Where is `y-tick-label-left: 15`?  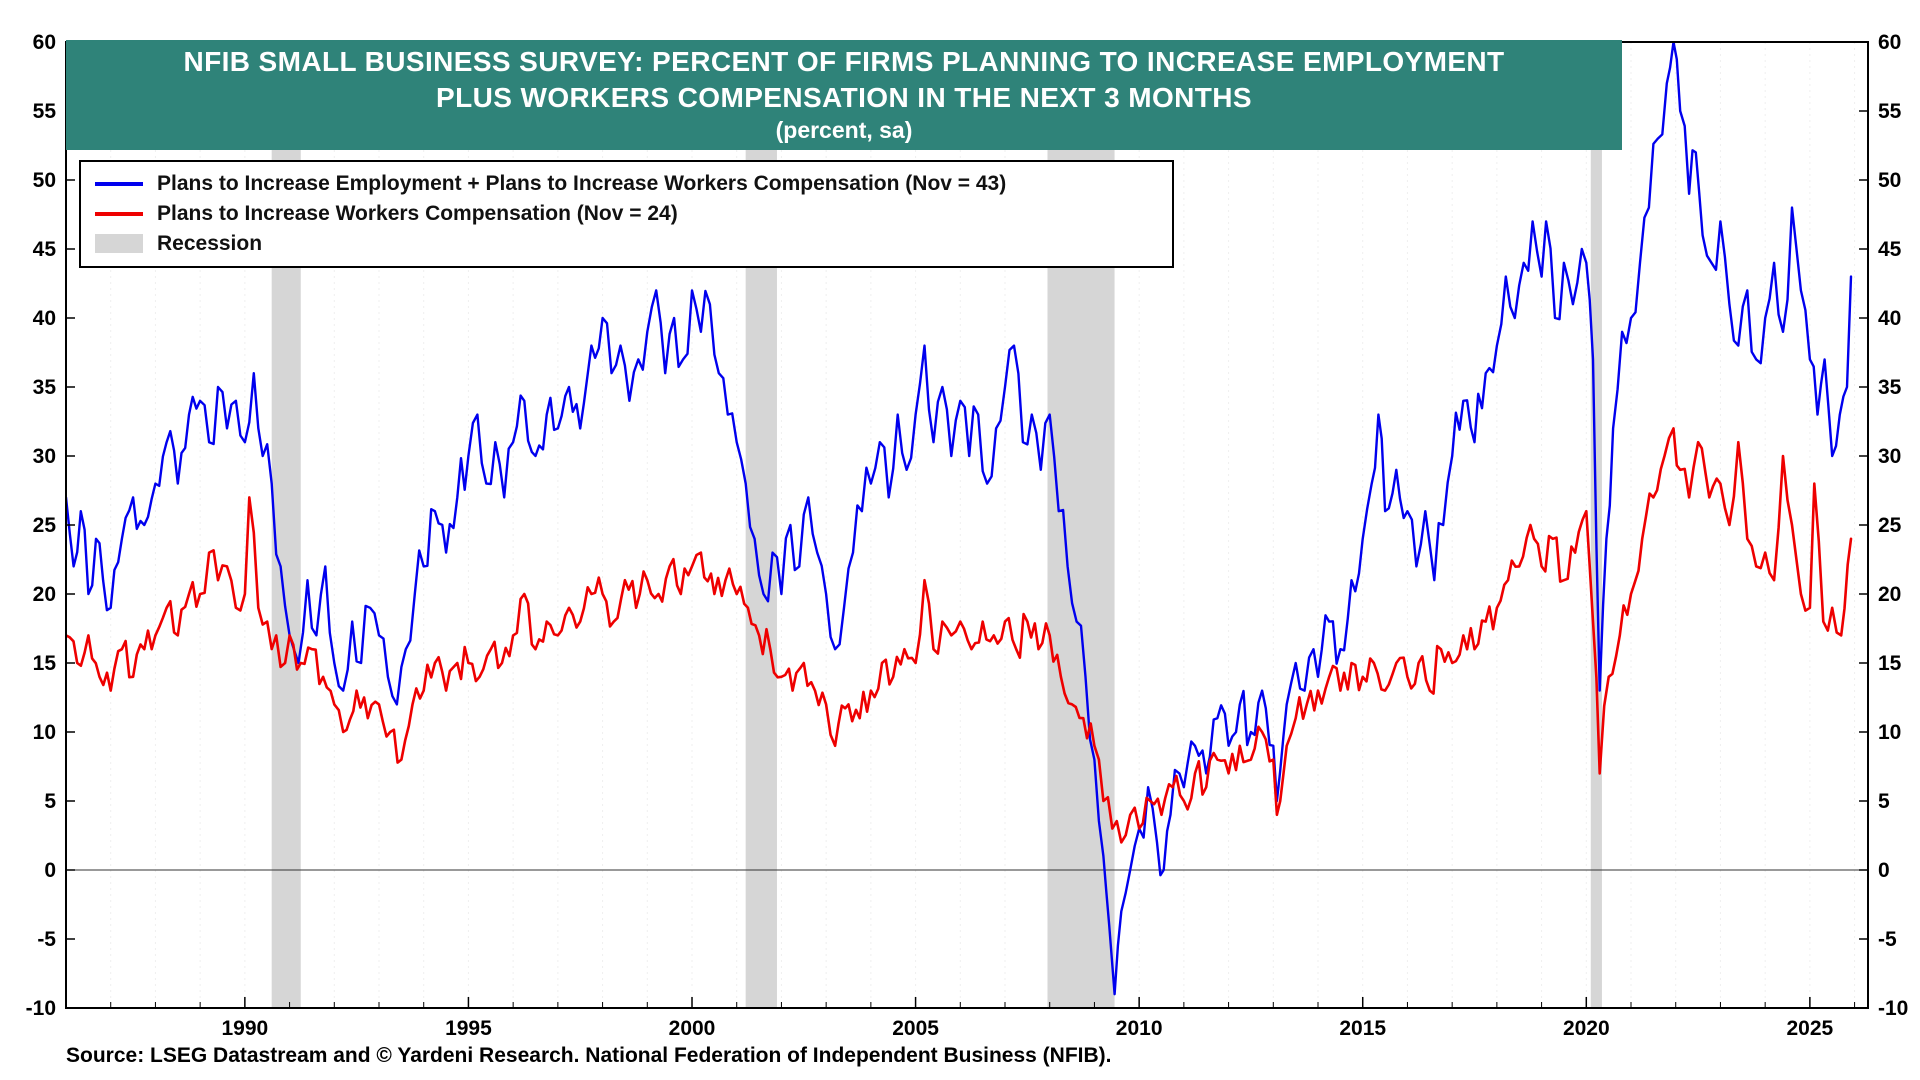
y-tick-label-left: 15 is located at coordinates (45, 663).